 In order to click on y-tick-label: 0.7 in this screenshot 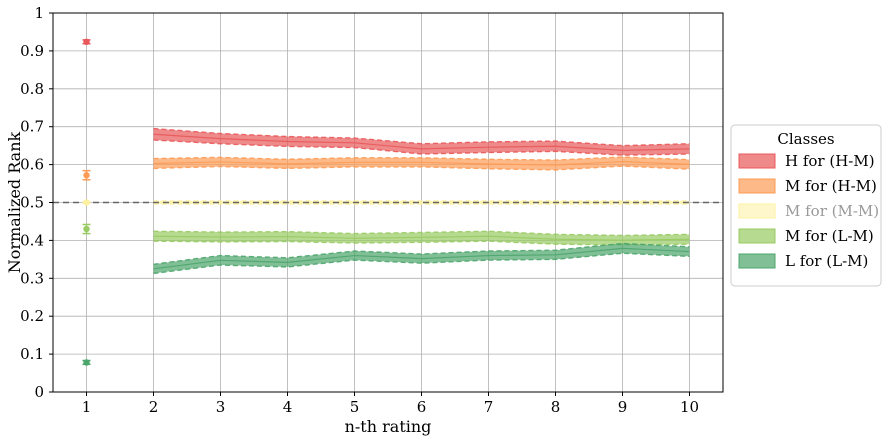, I will do `click(32, 127)`.